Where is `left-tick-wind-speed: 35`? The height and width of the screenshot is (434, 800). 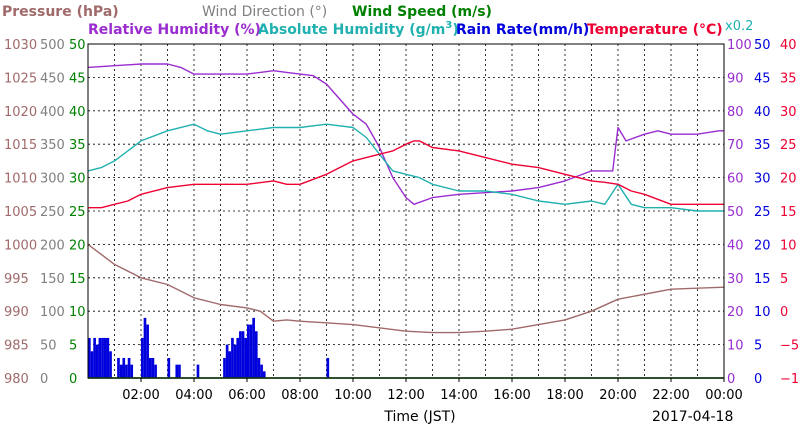 left-tick-wind-speed: 35 is located at coordinates (77, 145).